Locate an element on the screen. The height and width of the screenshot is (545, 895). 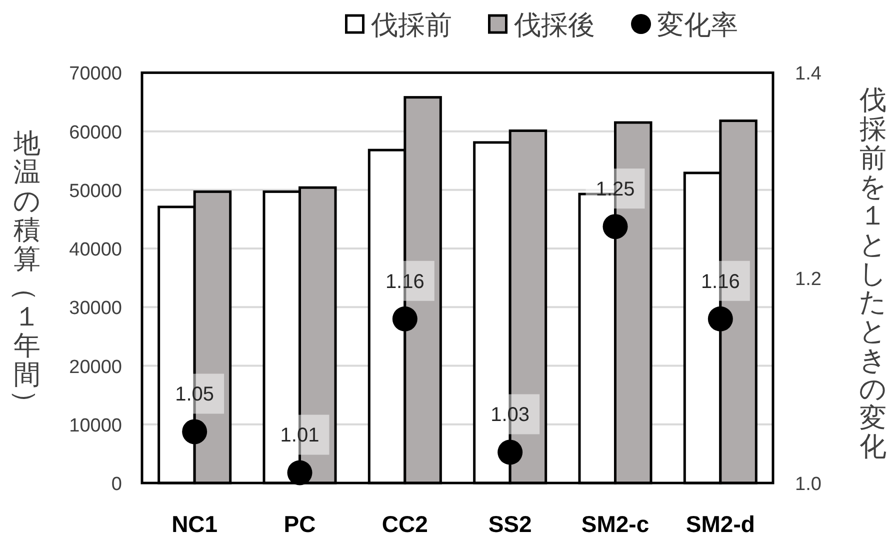
y2-tick-label: 1.2 is located at coordinates (808, 279).